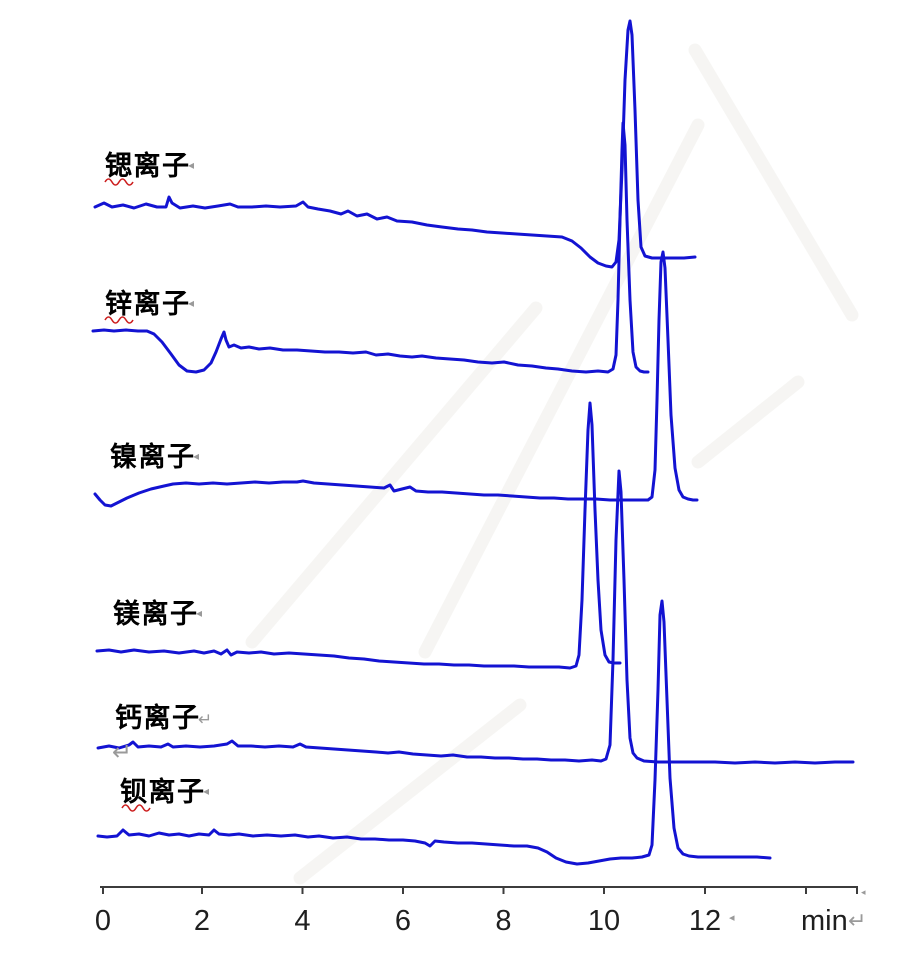 The image size is (903, 959). What do you see at coordinates (202, 921) in the screenshot?
I see `x-axis-tick-label: 2` at bounding box center [202, 921].